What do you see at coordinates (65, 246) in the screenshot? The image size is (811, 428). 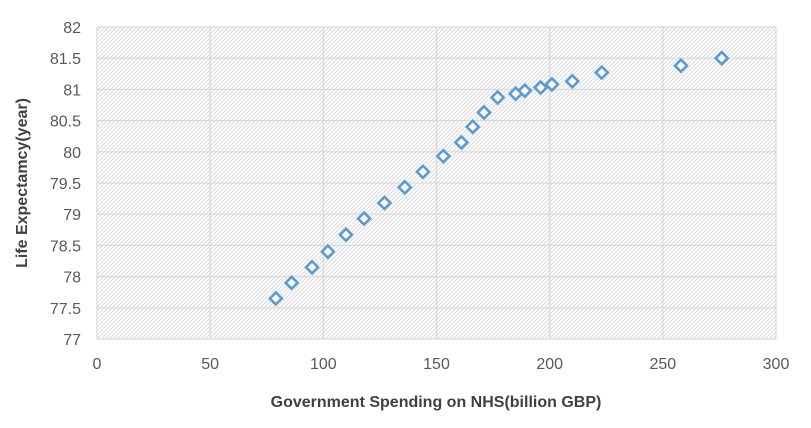 I see `y-tick-label: 78.5` at bounding box center [65, 246].